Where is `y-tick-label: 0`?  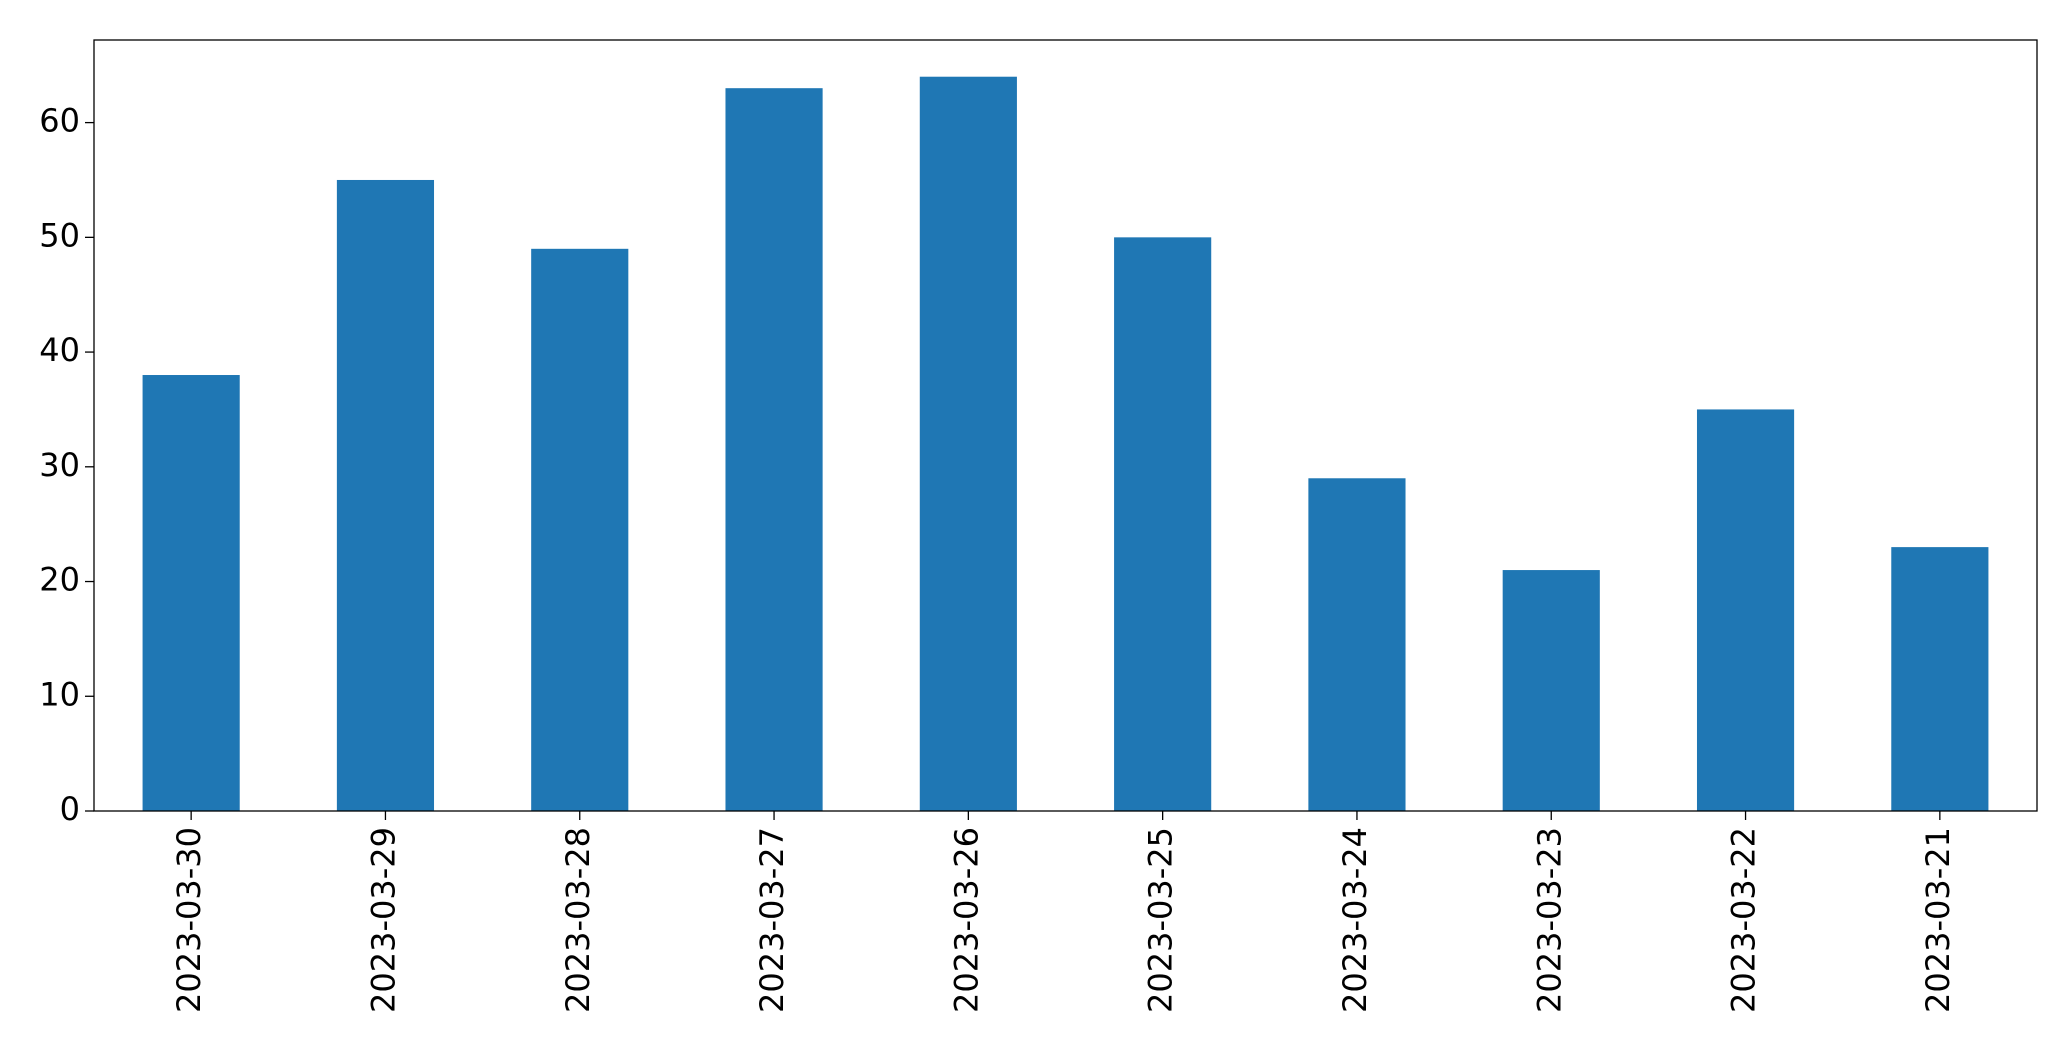
y-tick-label: 0 is located at coordinates (70, 809).